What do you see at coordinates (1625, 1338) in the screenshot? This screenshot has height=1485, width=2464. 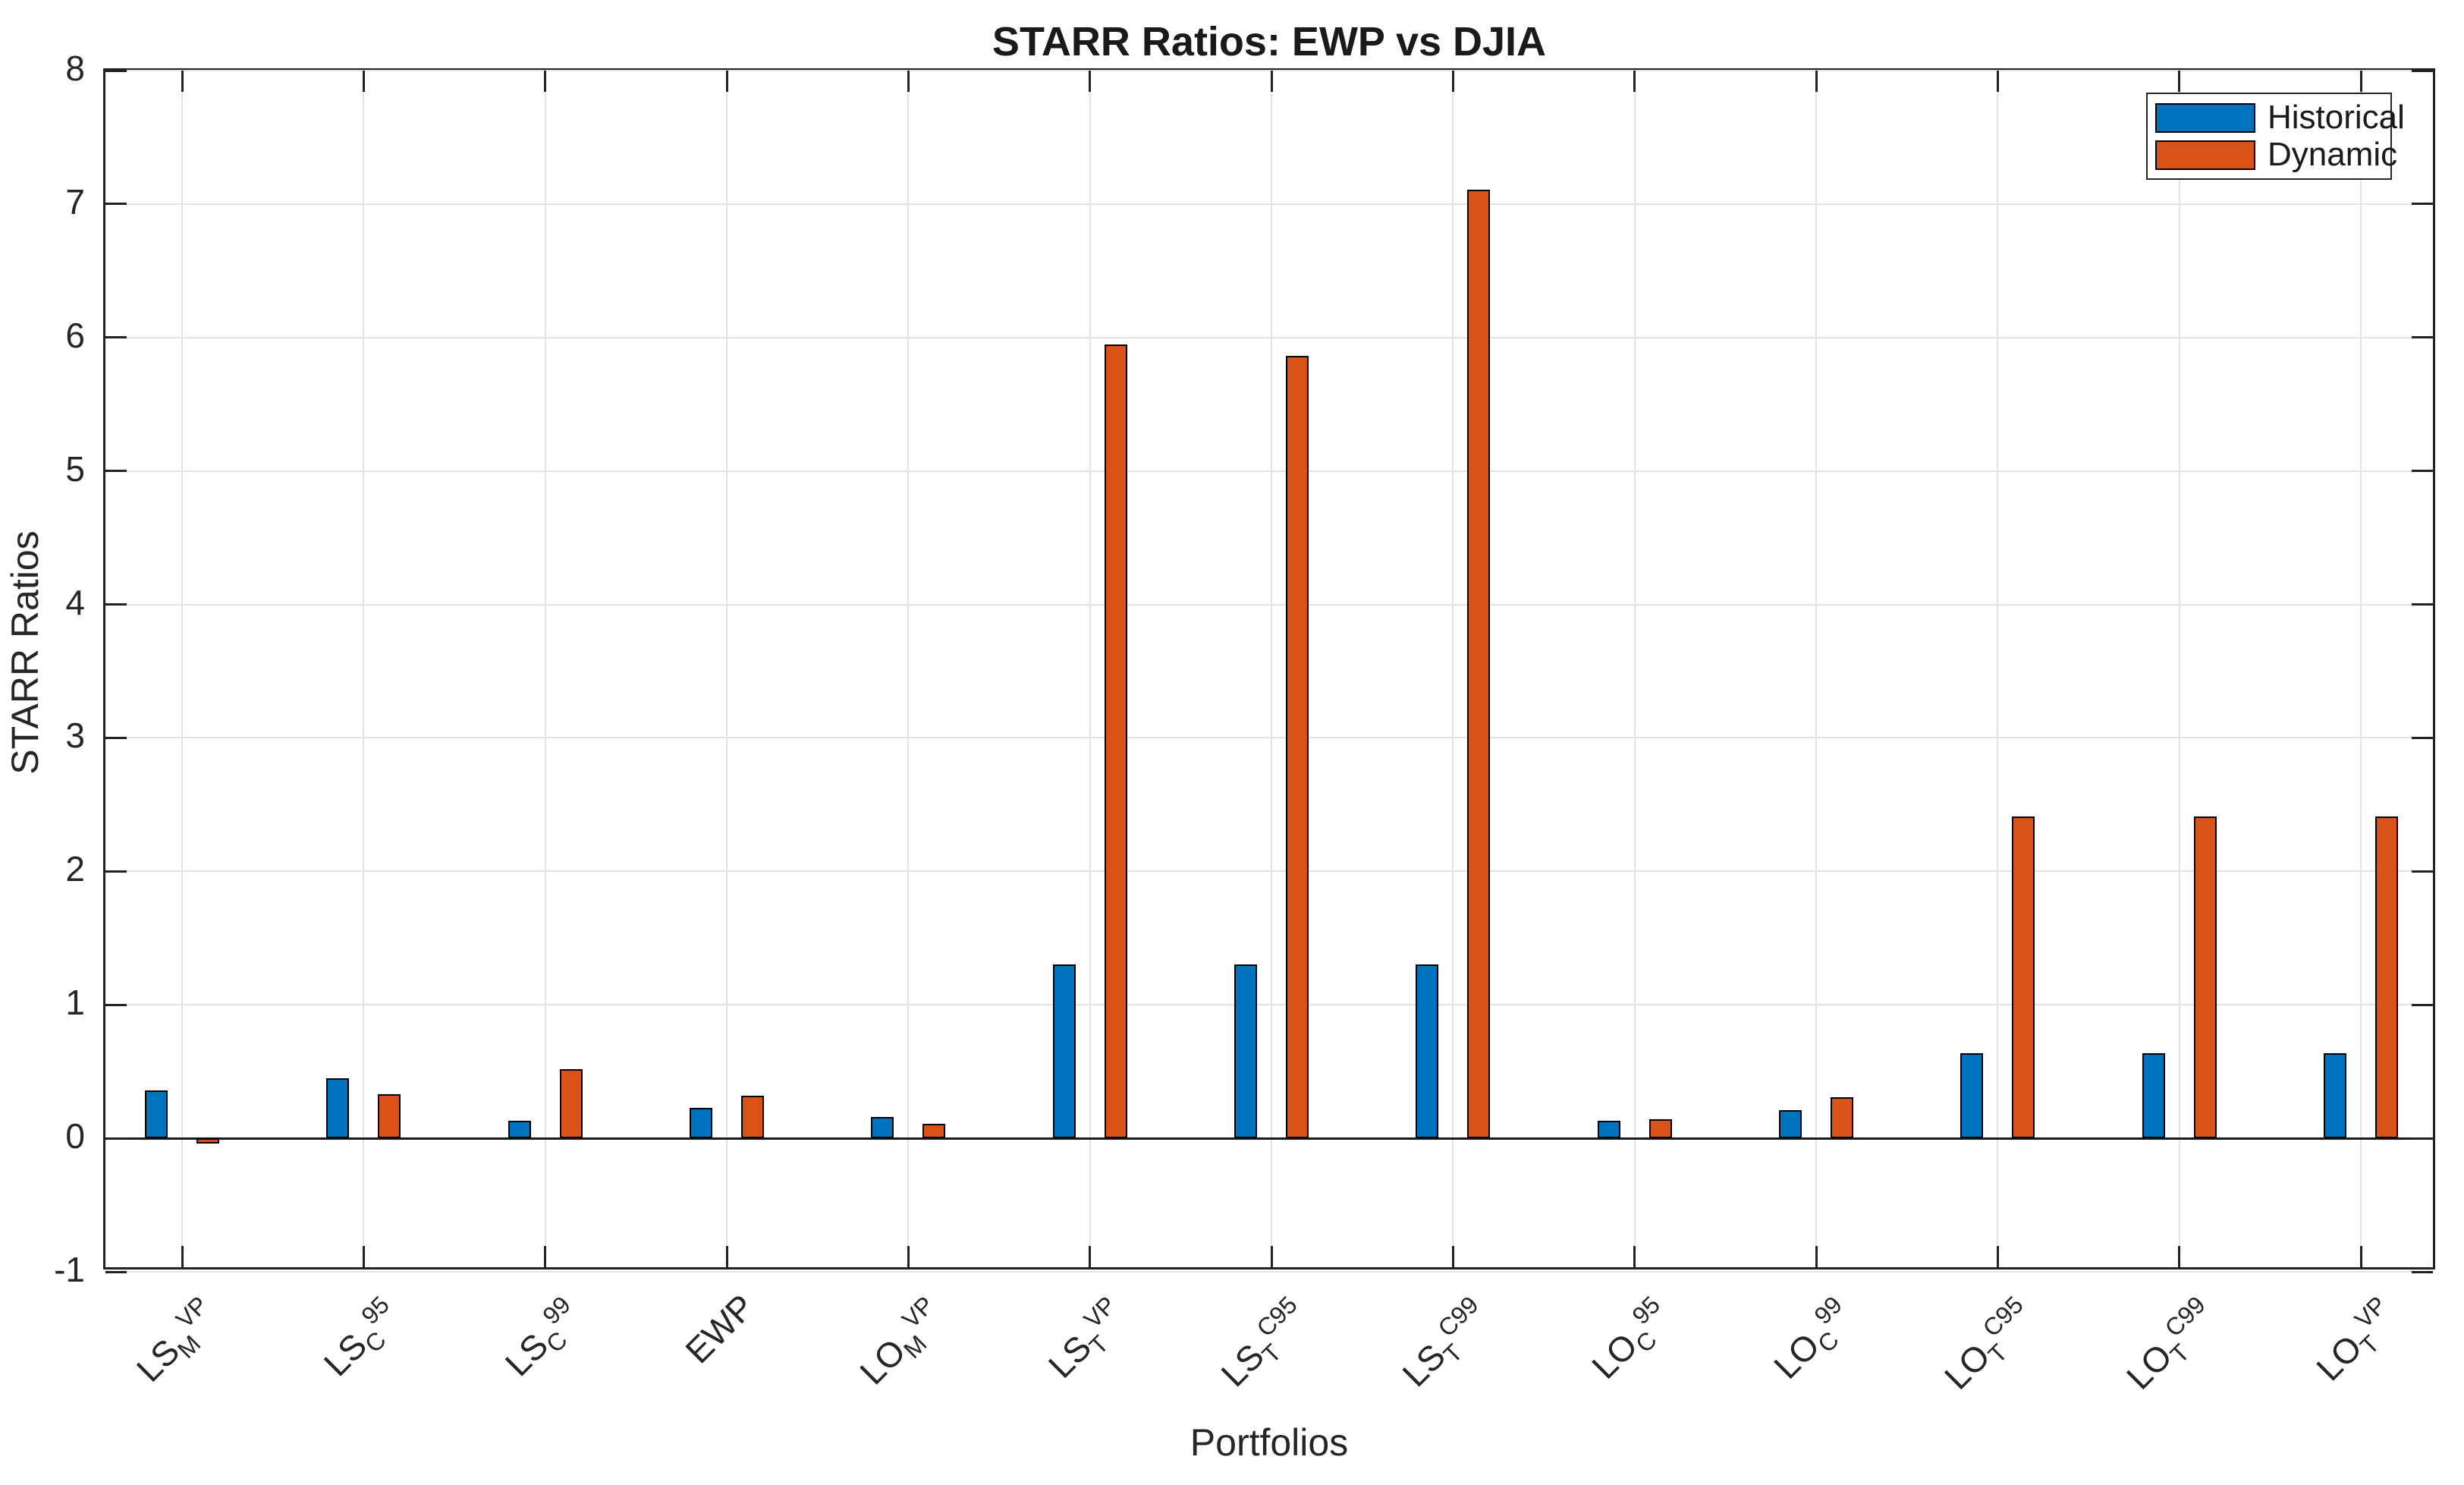 I see `x-tick-label: LOC95` at bounding box center [1625, 1338].